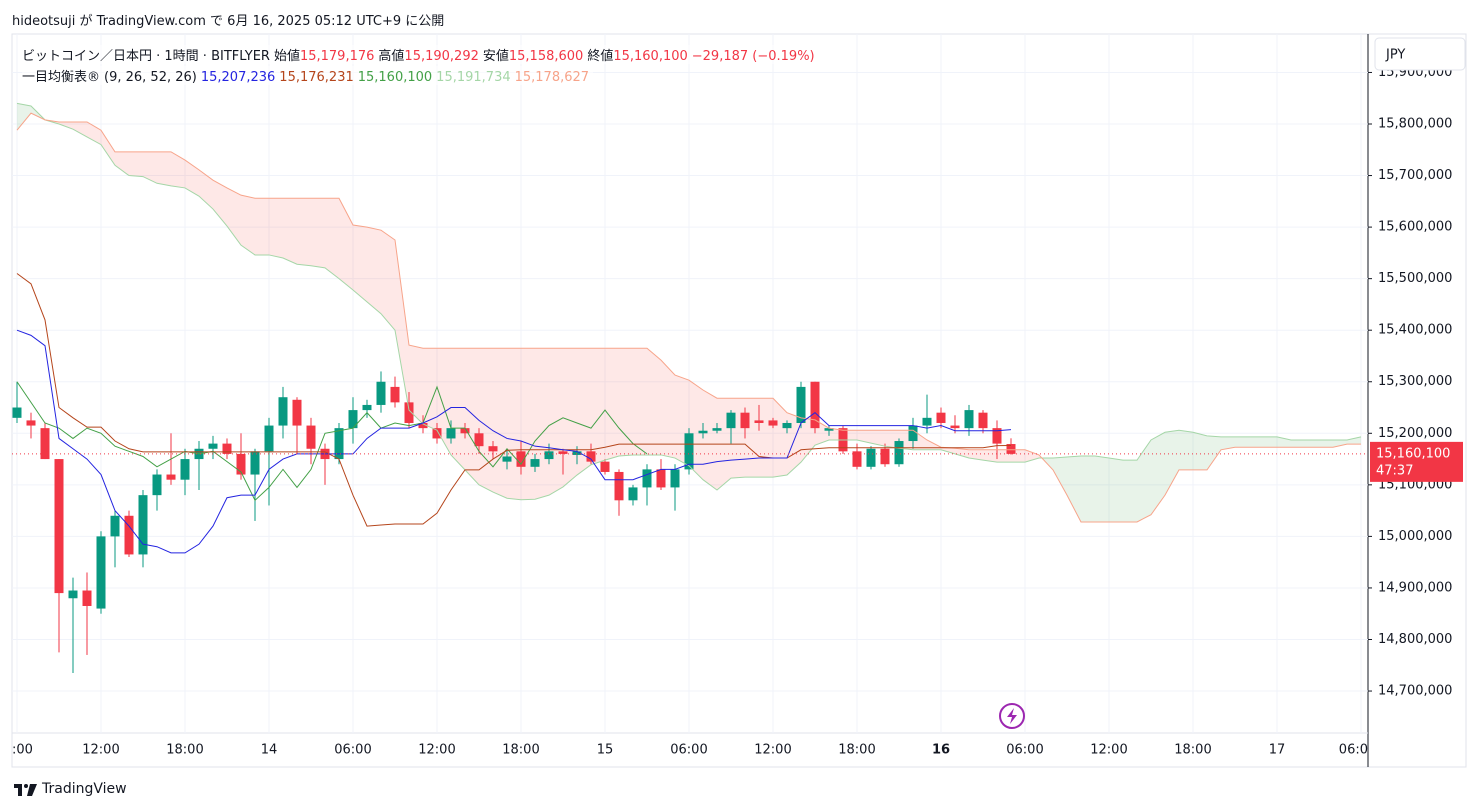  What do you see at coordinates (395, 77) in the screenshot?
I see `indicator-value: 15,160,100` at bounding box center [395, 77].